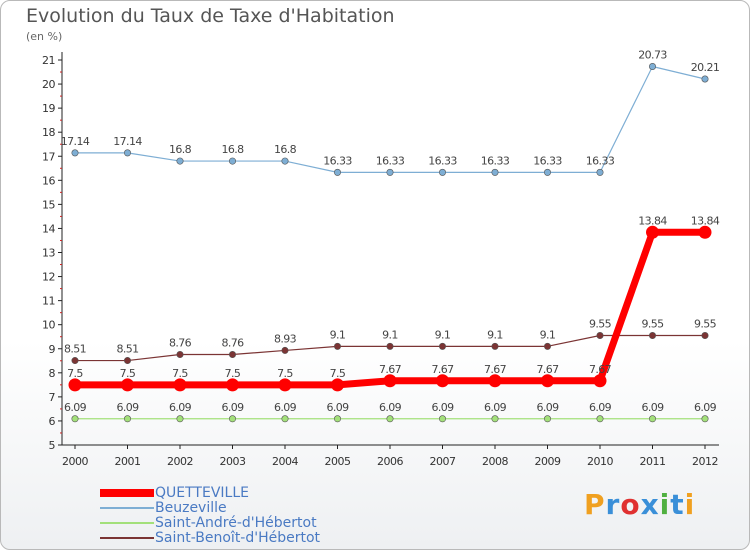 This screenshot has height=550, width=750. I want to click on legend-label: Saint-André-d'Hébertot, so click(236, 523).